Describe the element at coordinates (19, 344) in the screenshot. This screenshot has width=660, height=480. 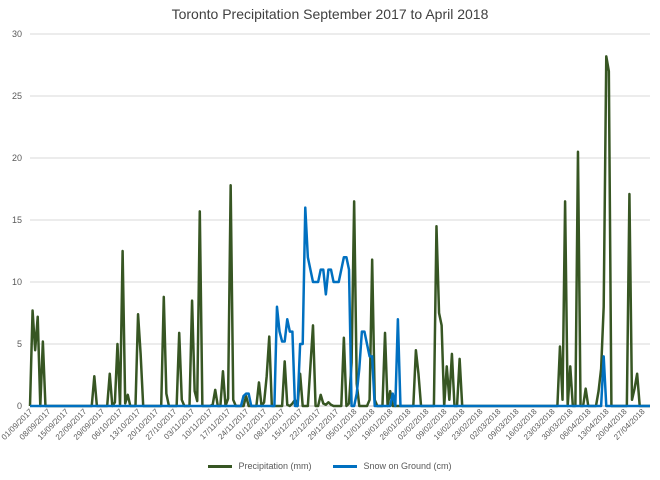
I see `y-tick-label: 5` at that location.